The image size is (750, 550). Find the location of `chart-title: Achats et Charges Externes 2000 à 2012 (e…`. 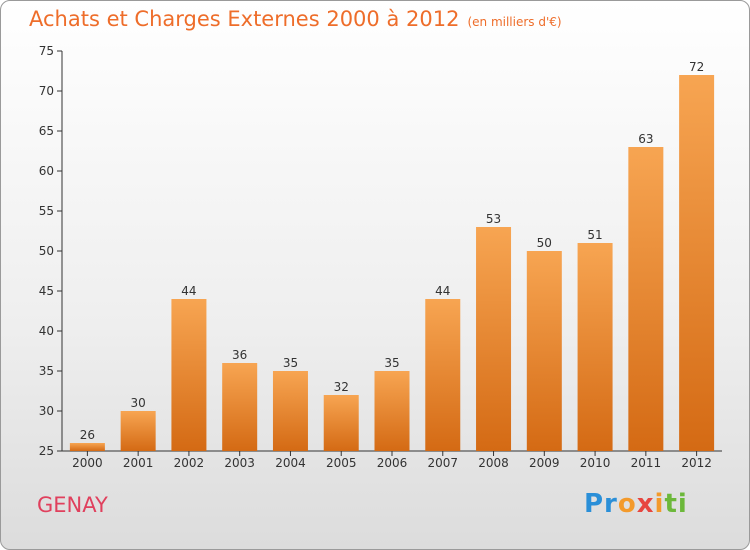

chart-title: Achats et Charges Externes 2000 à 2012 (e… is located at coordinates (295, 19).